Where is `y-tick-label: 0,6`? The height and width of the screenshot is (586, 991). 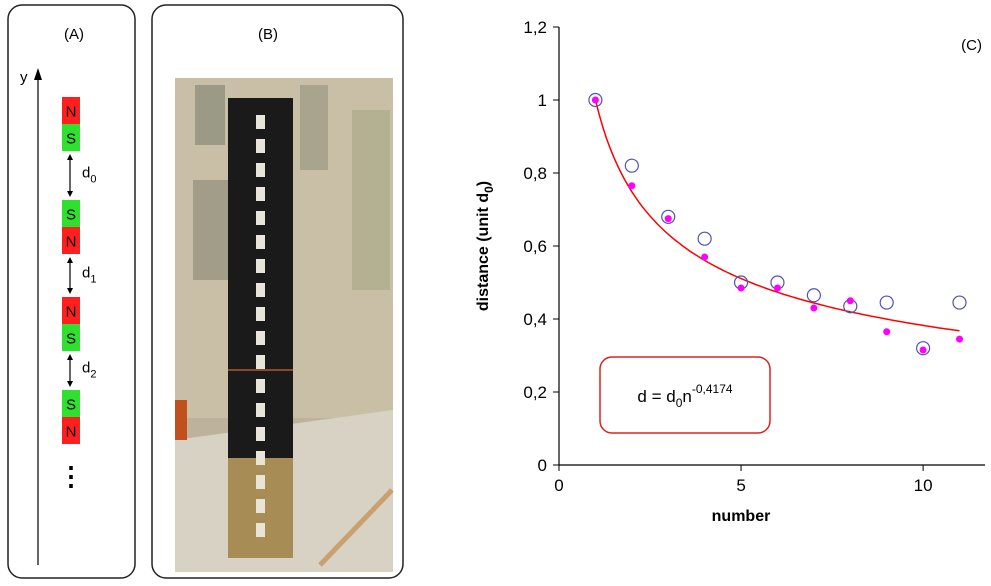
y-tick-label: 0,6 is located at coordinates (535, 246).